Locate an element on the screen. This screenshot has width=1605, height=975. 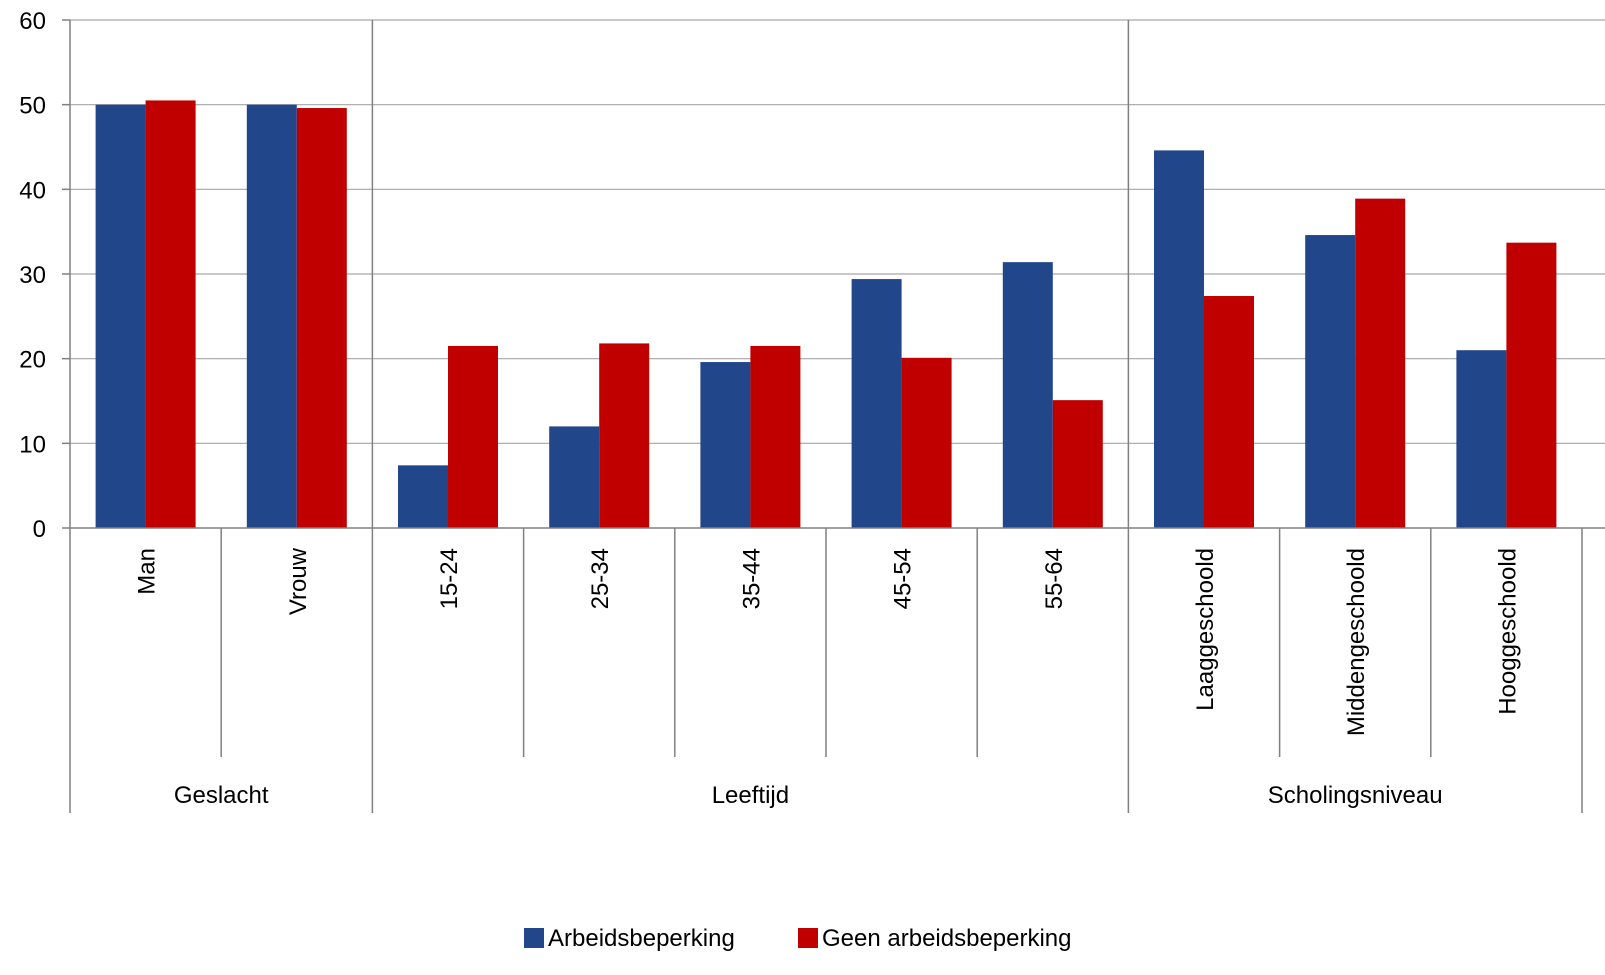
group-labels: Geslacht Leeftijd Scholingsniveau is located at coordinates (808, 795).